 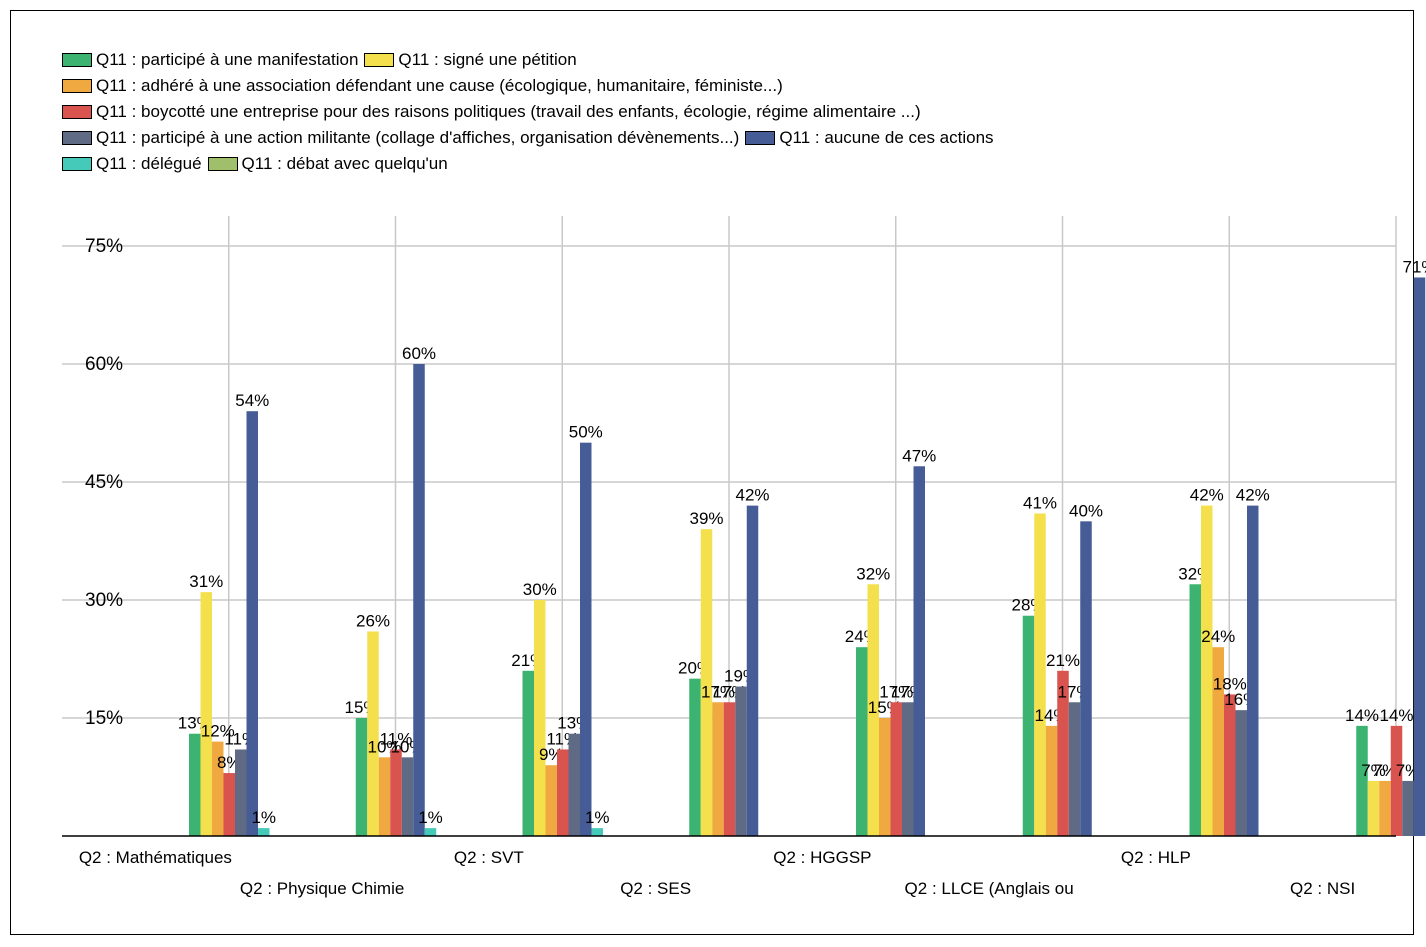 I want to click on y-tick-label: 30%, so click(x=104, y=600).